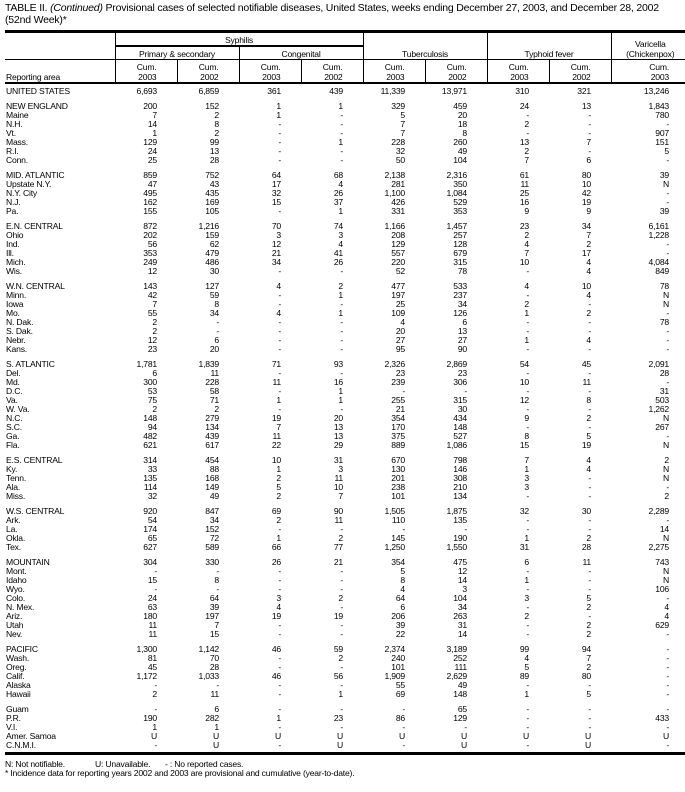 The height and width of the screenshot is (792, 685). What do you see at coordinates (647, 71) in the screenshot?
I see `header-cum-2003: Cum. 2003` at bounding box center [647, 71].